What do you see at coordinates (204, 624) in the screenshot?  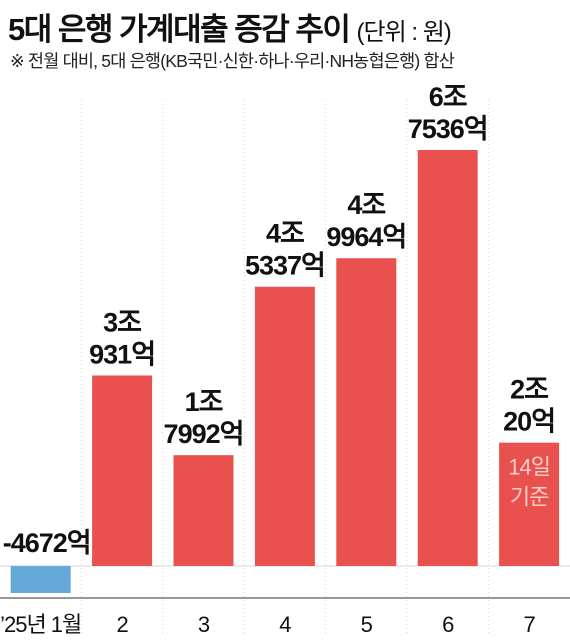 I see `x-tick-label: 3` at bounding box center [204, 624].